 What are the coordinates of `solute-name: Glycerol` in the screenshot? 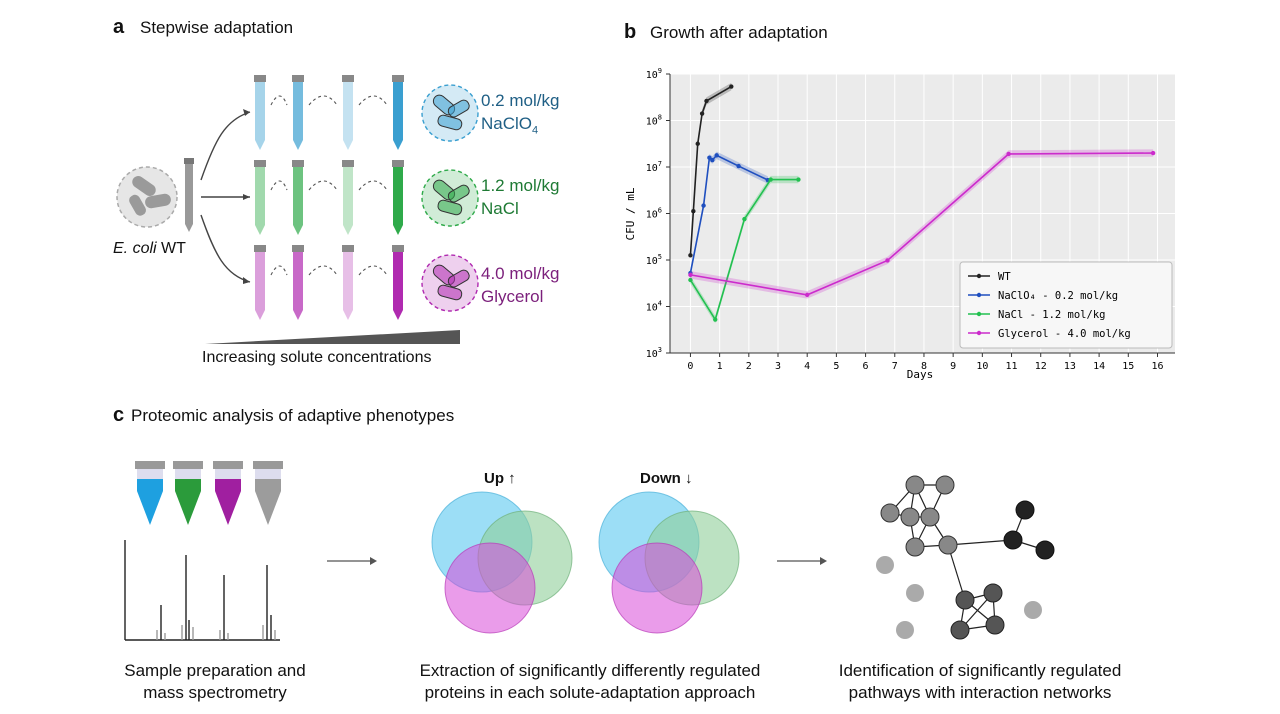 It's located at (512, 296).